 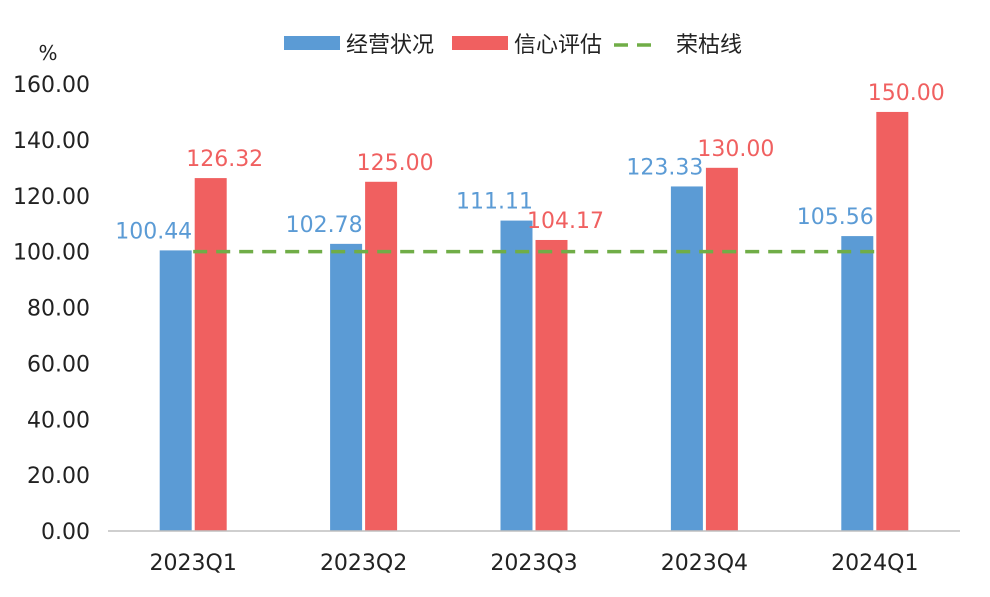 What do you see at coordinates (47, 53) in the screenshot?
I see `y-axis-unit-label: %` at bounding box center [47, 53].